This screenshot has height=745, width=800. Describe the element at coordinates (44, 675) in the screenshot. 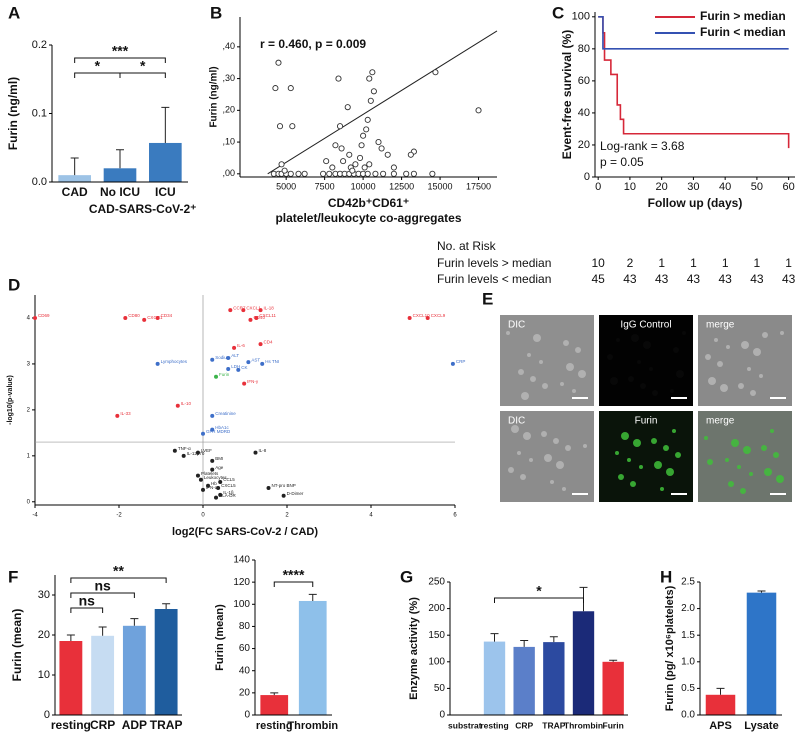

I see `y-tick-label: 10` at that location.